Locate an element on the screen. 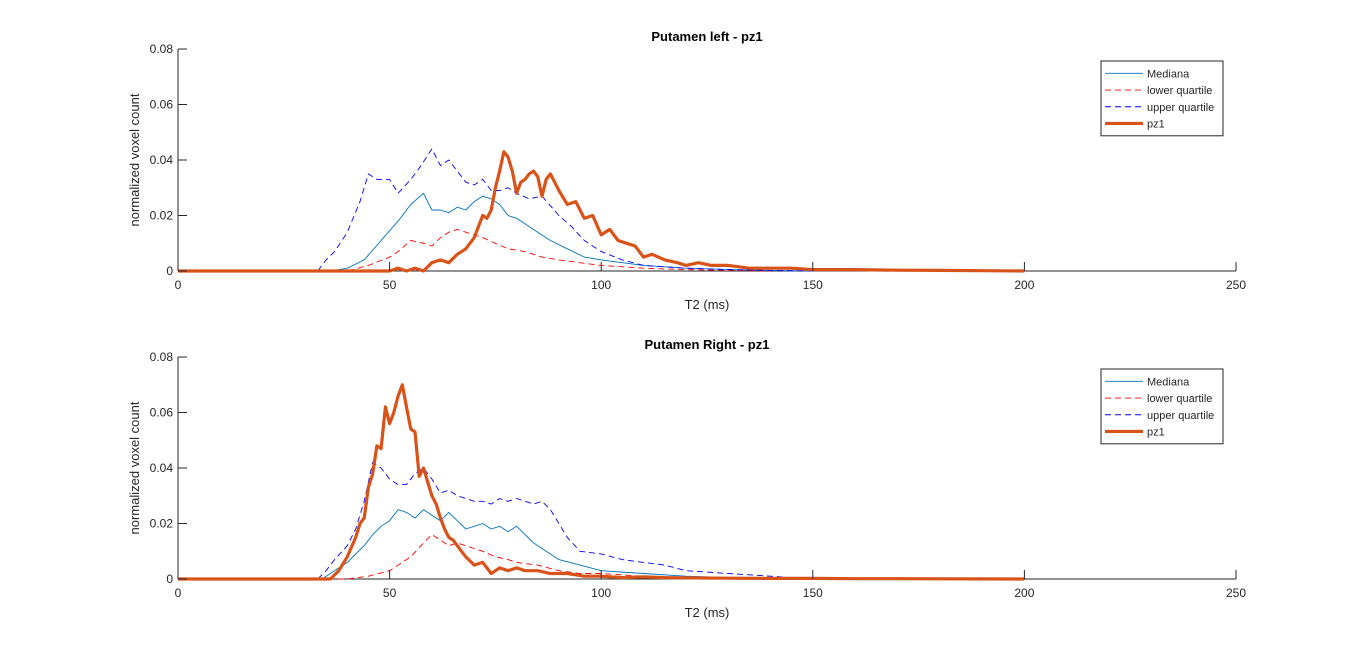 The image size is (1366, 651). series-line-mediana is located at coordinates (495, 544).